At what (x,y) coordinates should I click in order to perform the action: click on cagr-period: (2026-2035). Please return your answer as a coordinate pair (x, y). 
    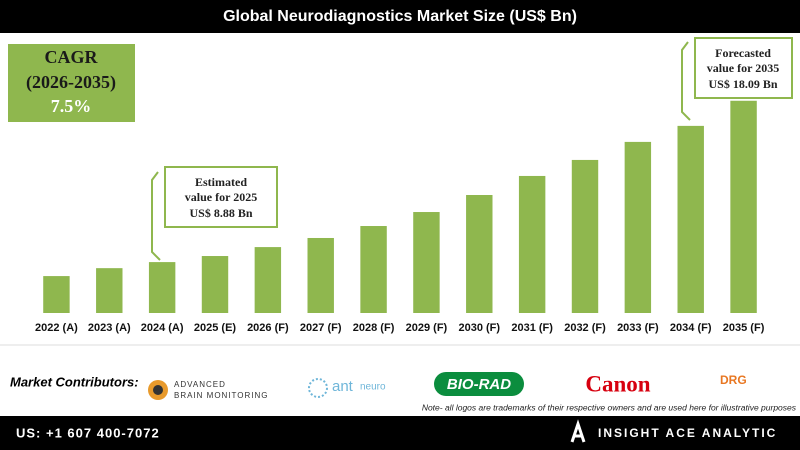
    Looking at the image, I should click on (71, 82).